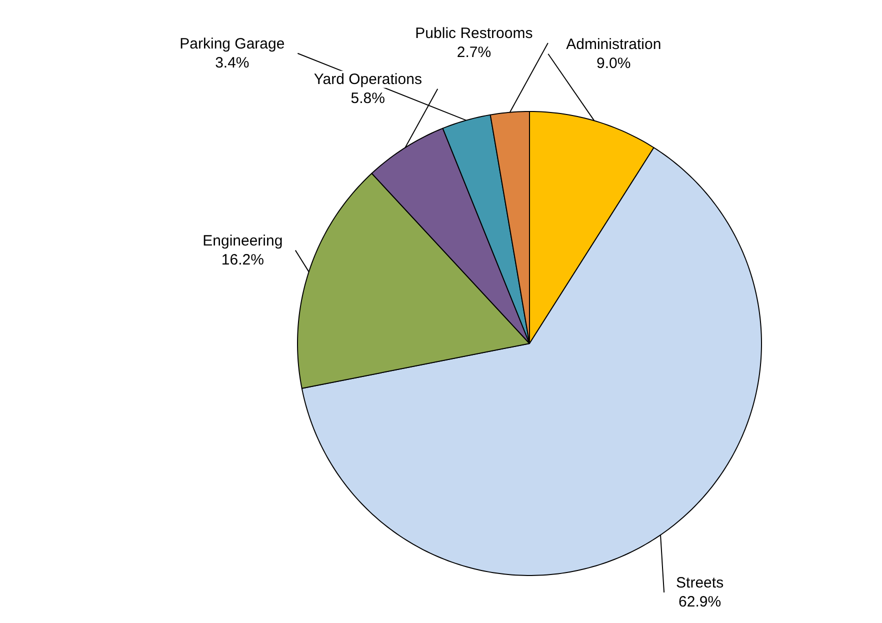  Describe the element at coordinates (474, 52) in the screenshot. I see `data-label: 2.7%` at that location.